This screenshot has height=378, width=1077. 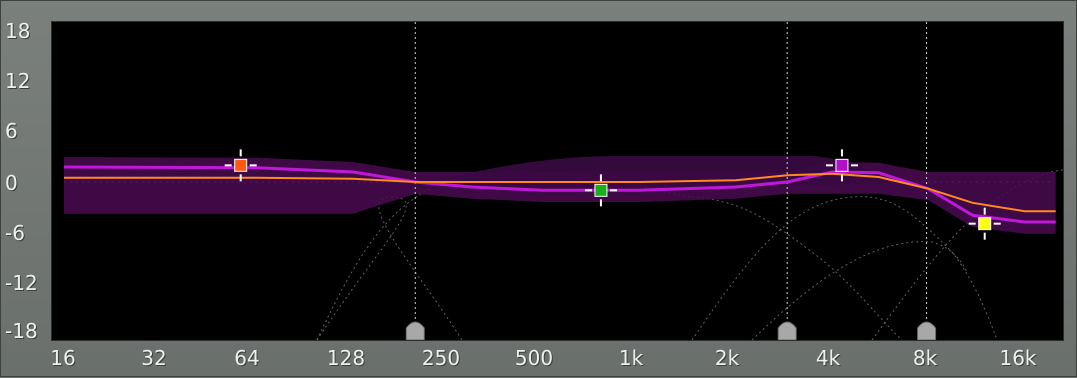 What do you see at coordinates (21, 331) in the screenshot?
I see `y-label-minus-18: -18` at bounding box center [21, 331].